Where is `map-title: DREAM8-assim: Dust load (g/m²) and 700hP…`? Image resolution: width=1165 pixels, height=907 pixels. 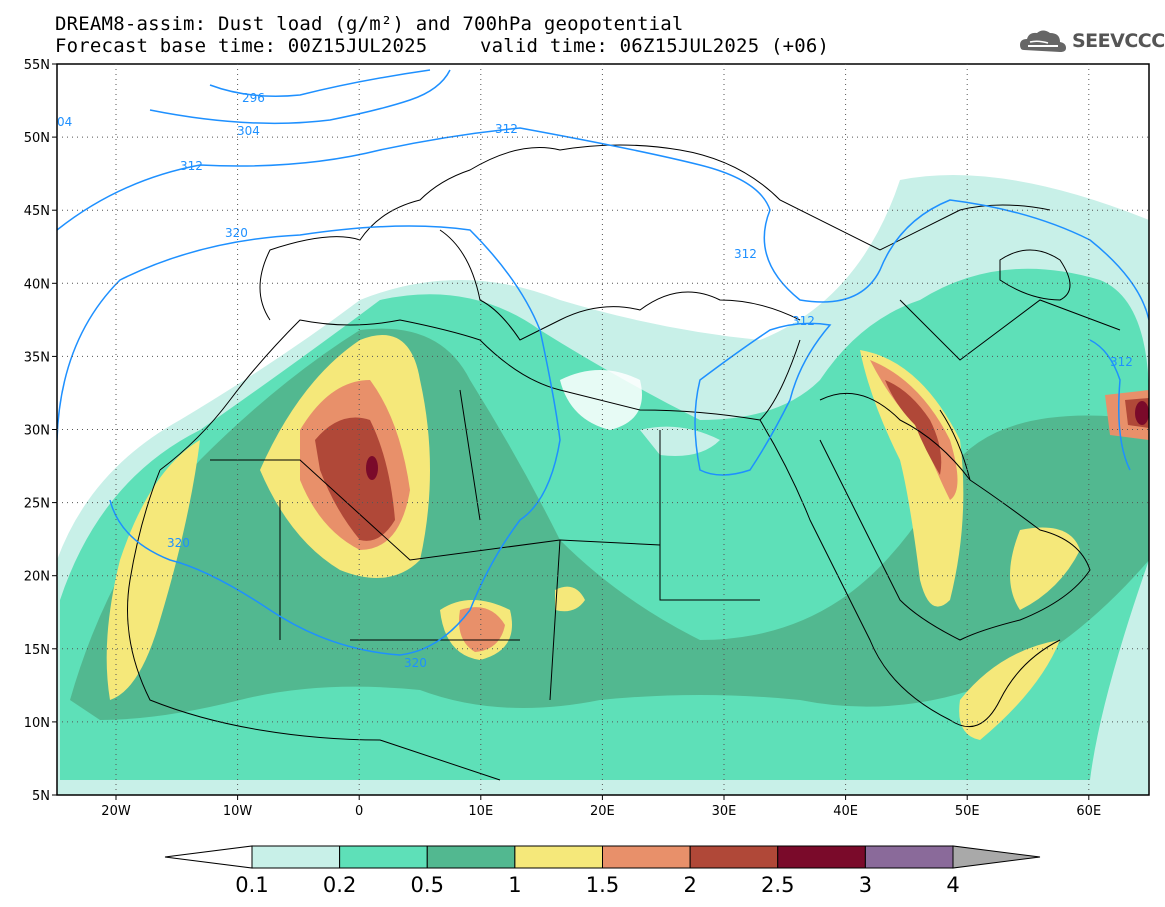 map-title: DREAM8-assim: Dust load (g/m²) and 700hP… is located at coordinates (369, 24).